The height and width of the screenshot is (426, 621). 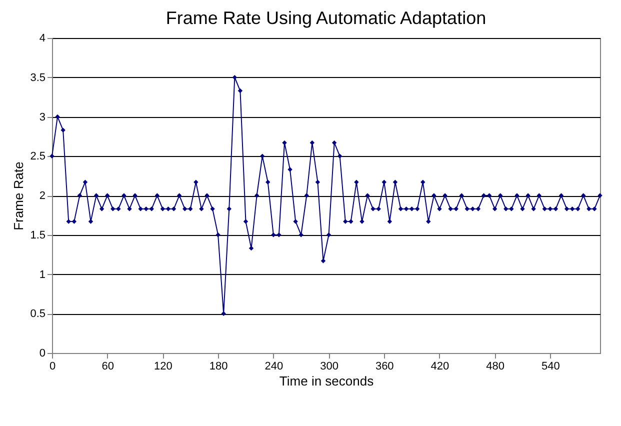 What do you see at coordinates (495, 366) in the screenshot?
I see `x-tick-label: 480` at bounding box center [495, 366].